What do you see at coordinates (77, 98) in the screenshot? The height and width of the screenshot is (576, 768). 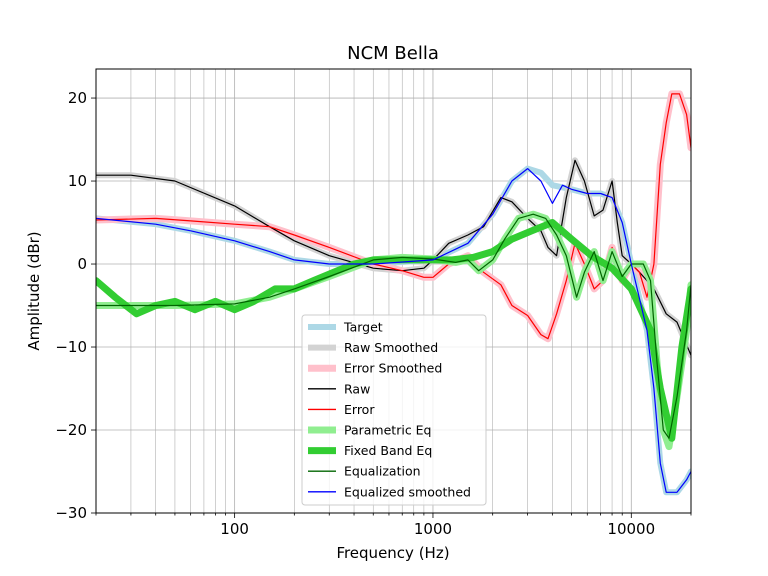 I see `y-tick-label: 20` at bounding box center [77, 98].